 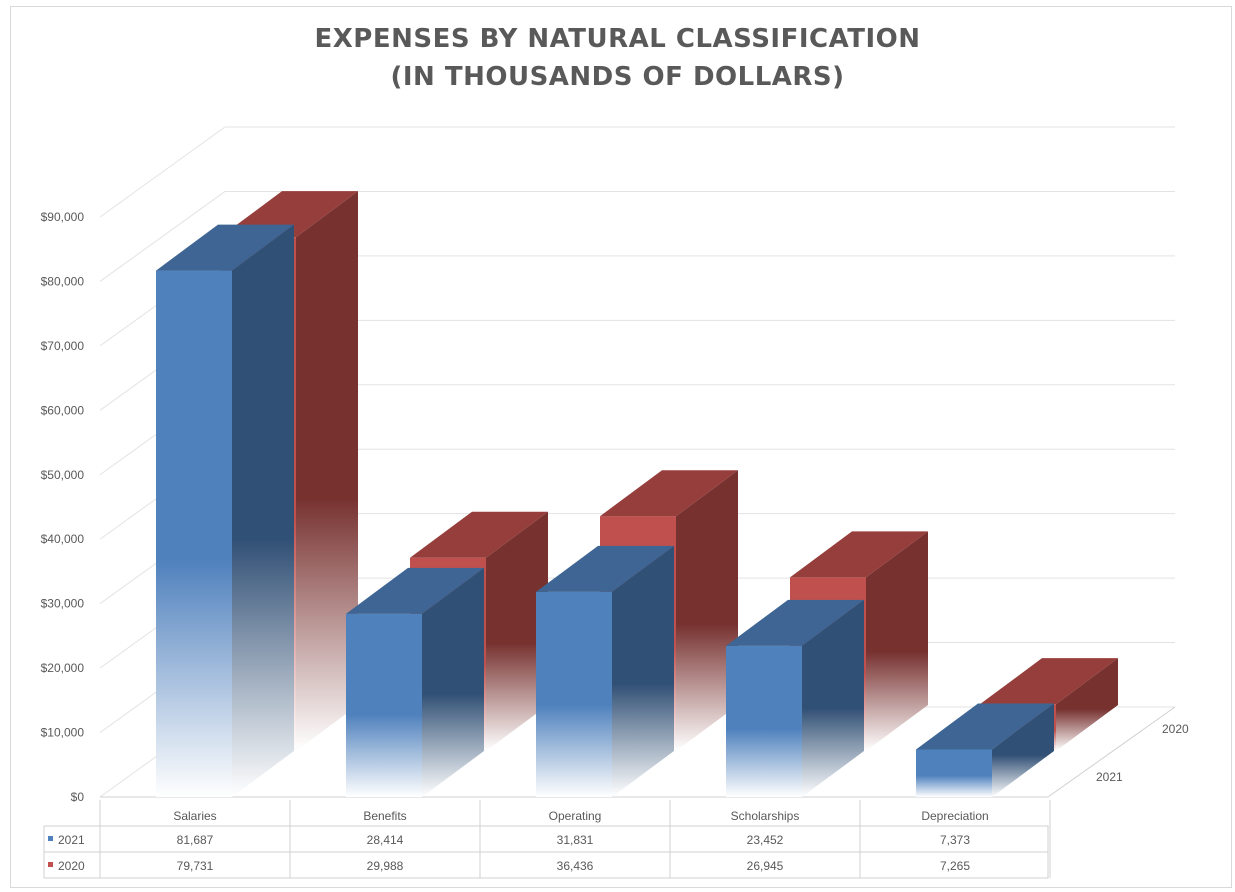 What do you see at coordinates (63, 604) in the screenshot?
I see `y-tick-label: $30,000` at bounding box center [63, 604].